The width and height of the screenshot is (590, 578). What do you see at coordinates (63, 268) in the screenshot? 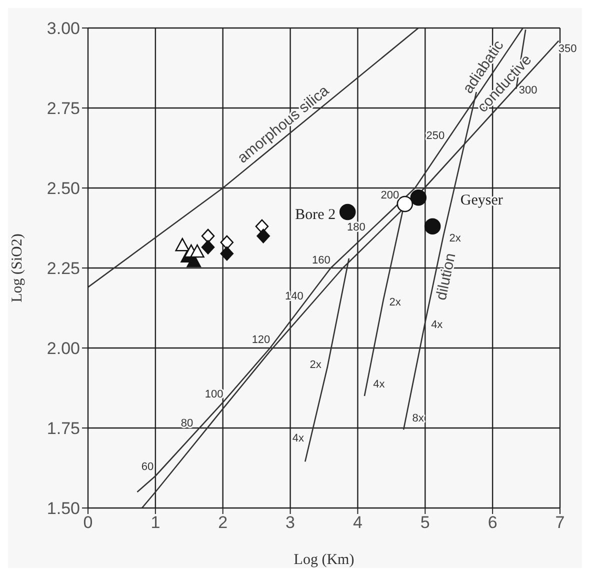
I see `y-tick-label: 2.25` at bounding box center [63, 268].